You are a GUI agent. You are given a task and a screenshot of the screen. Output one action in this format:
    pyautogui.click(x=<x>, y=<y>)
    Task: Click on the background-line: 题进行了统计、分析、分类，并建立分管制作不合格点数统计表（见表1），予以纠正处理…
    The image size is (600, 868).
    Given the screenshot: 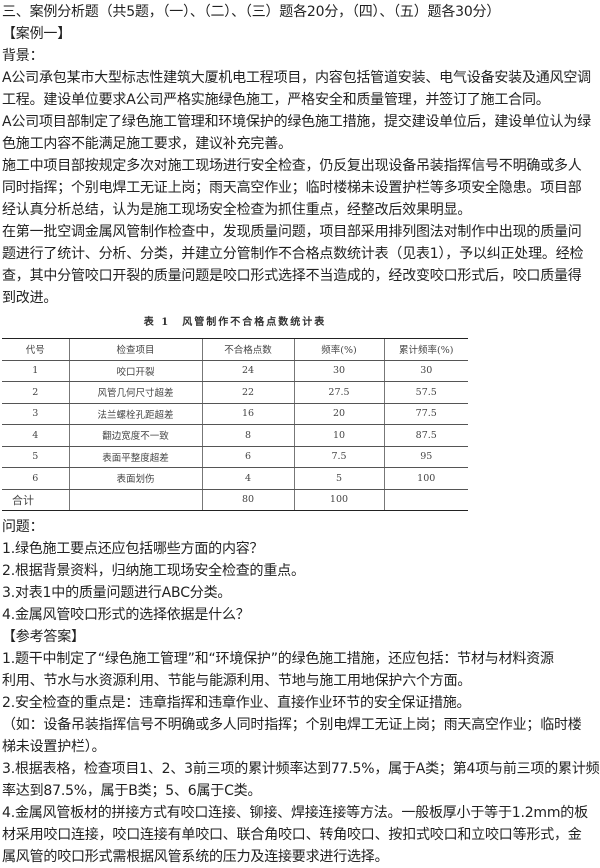 What is the action you would take?
    pyautogui.click(x=293, y=254)
    